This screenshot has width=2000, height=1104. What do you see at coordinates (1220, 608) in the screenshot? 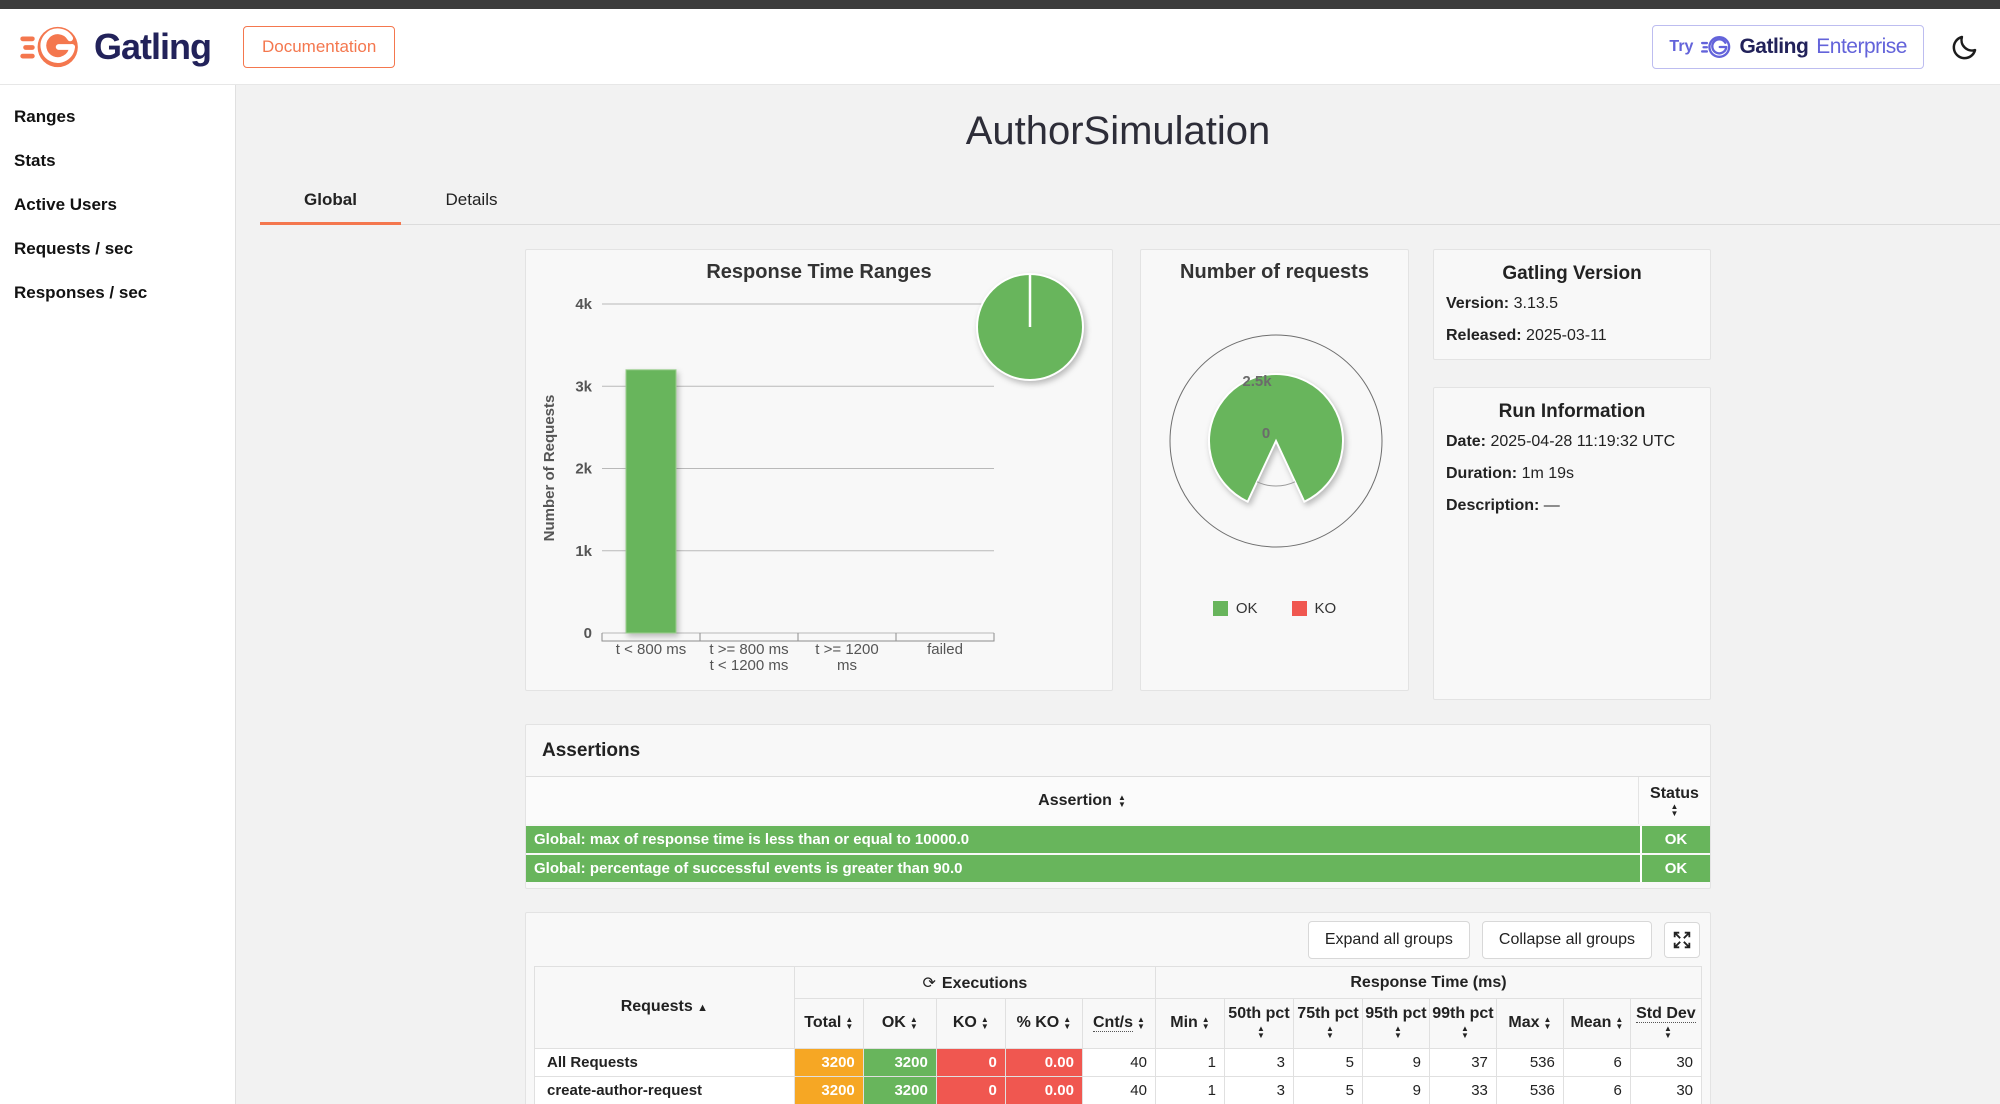
I see `ok-legend-swatch` at bounding box center [1220, 608].